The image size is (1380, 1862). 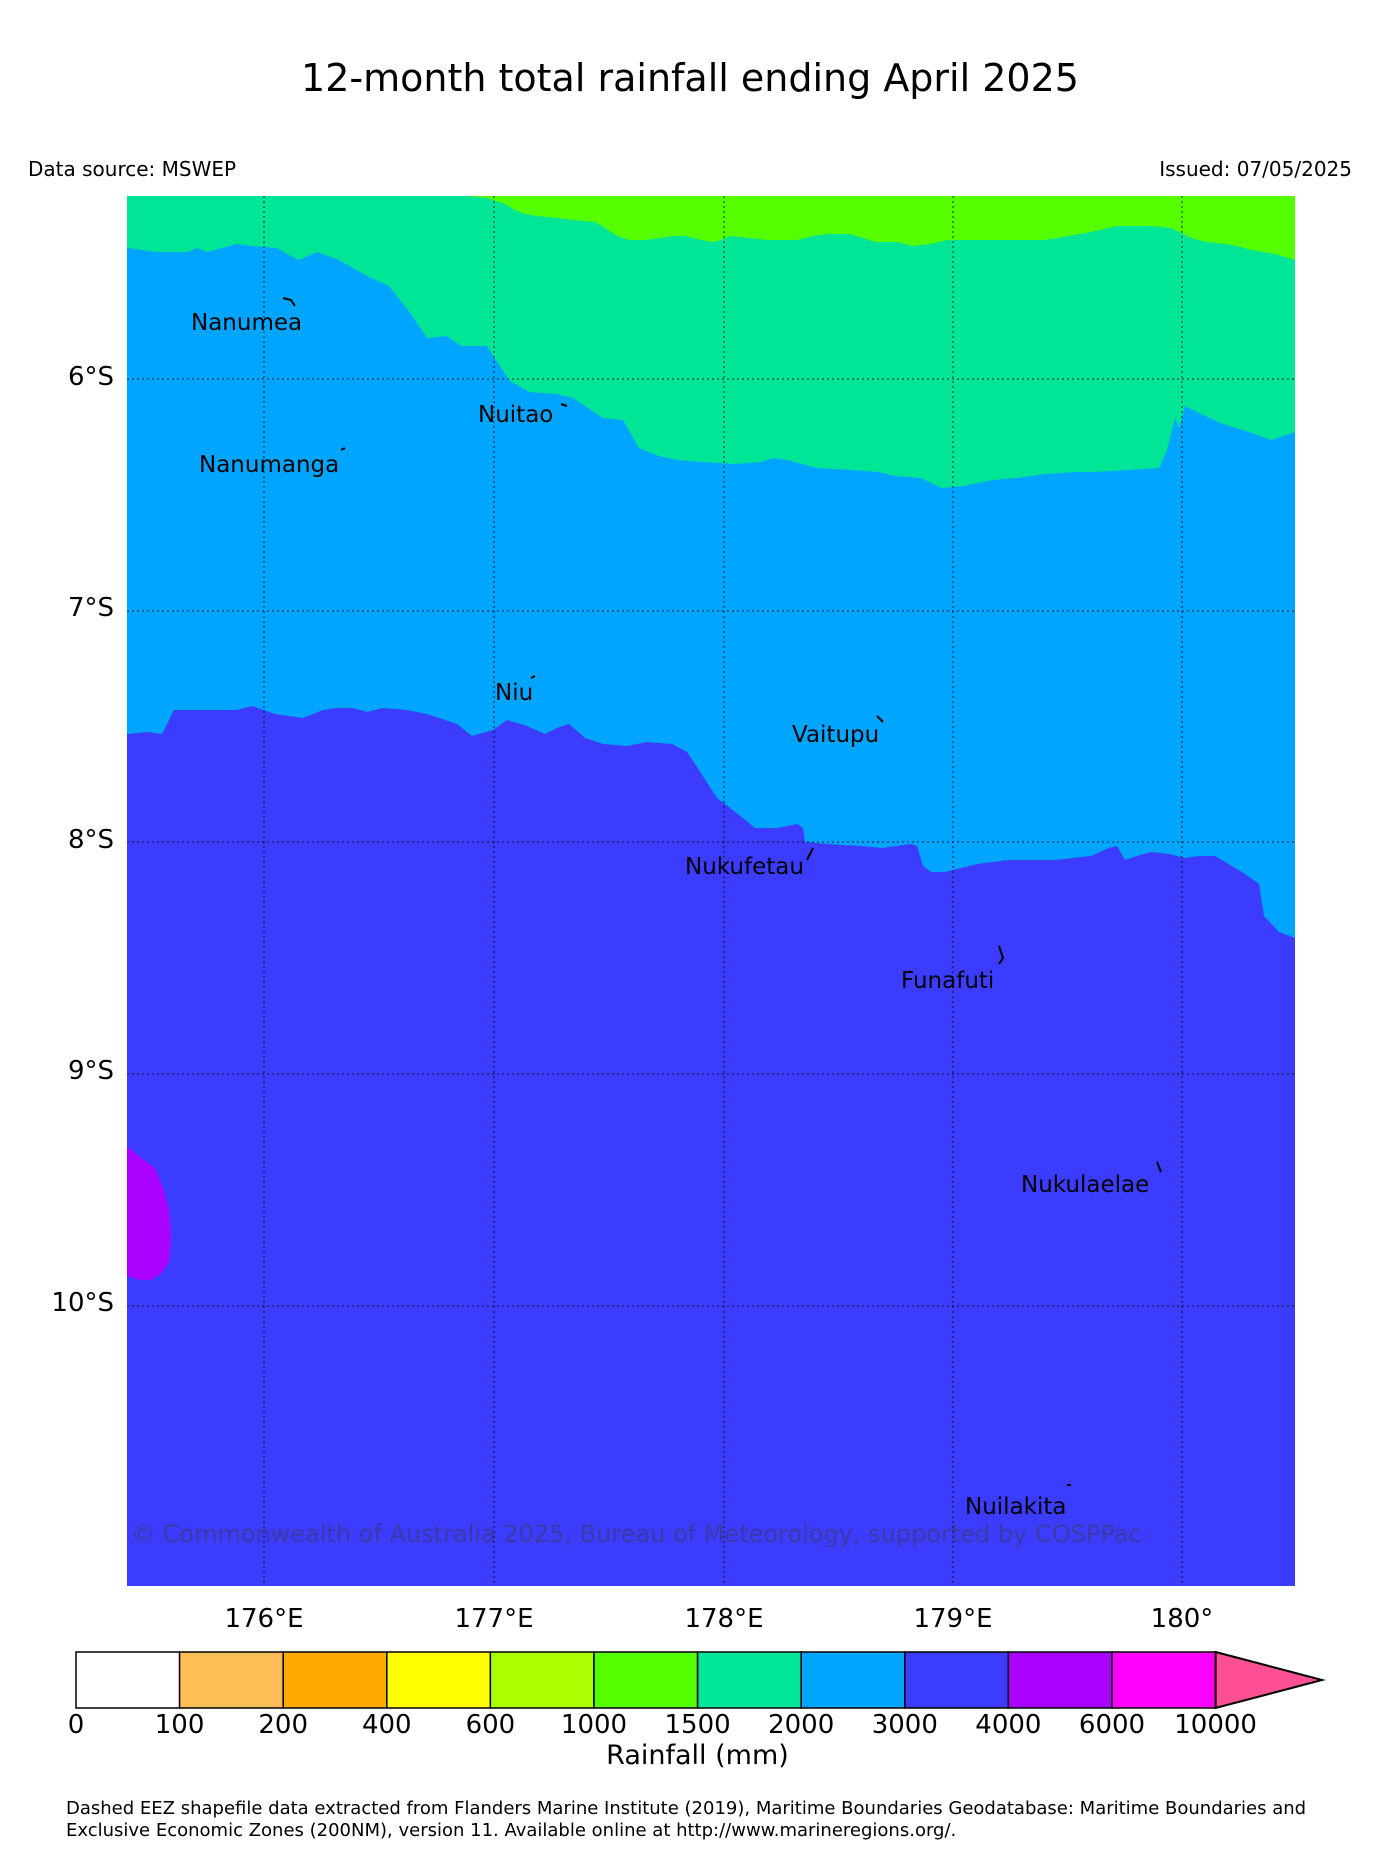 What do you see at coordinates (82, 1303) in the screenshot?
I see `lat-label-10s: 10°S` at bounding box center [82, 1303].